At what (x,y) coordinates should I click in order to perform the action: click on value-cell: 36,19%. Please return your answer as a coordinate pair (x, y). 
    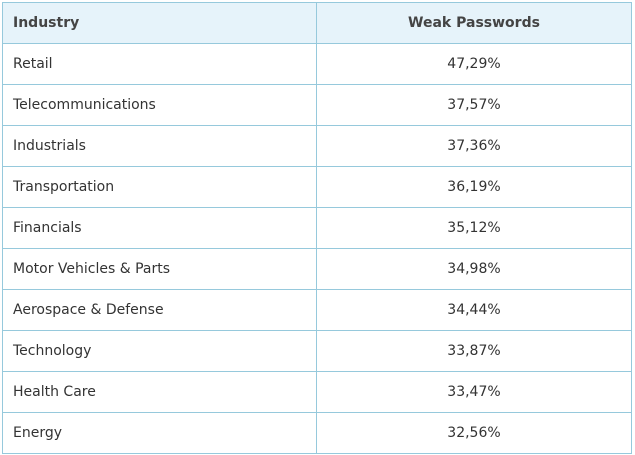
    Looking at the image, I should click on (474, 187).